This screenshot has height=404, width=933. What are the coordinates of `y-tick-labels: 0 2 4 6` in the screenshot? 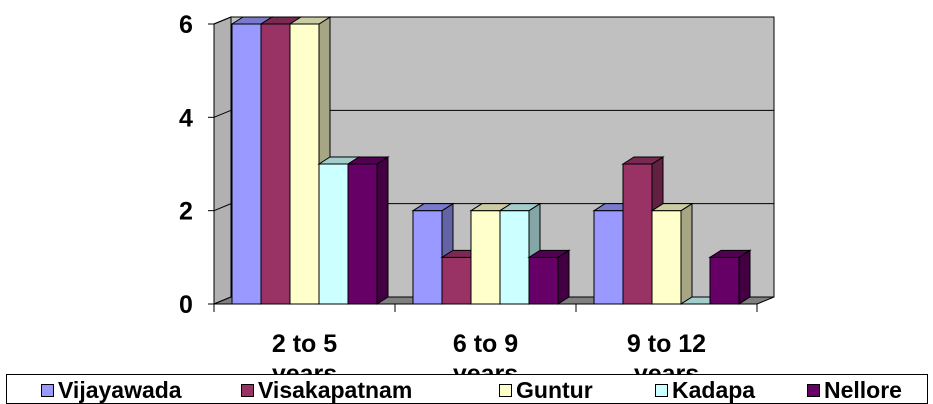 It's located at (186, 165).